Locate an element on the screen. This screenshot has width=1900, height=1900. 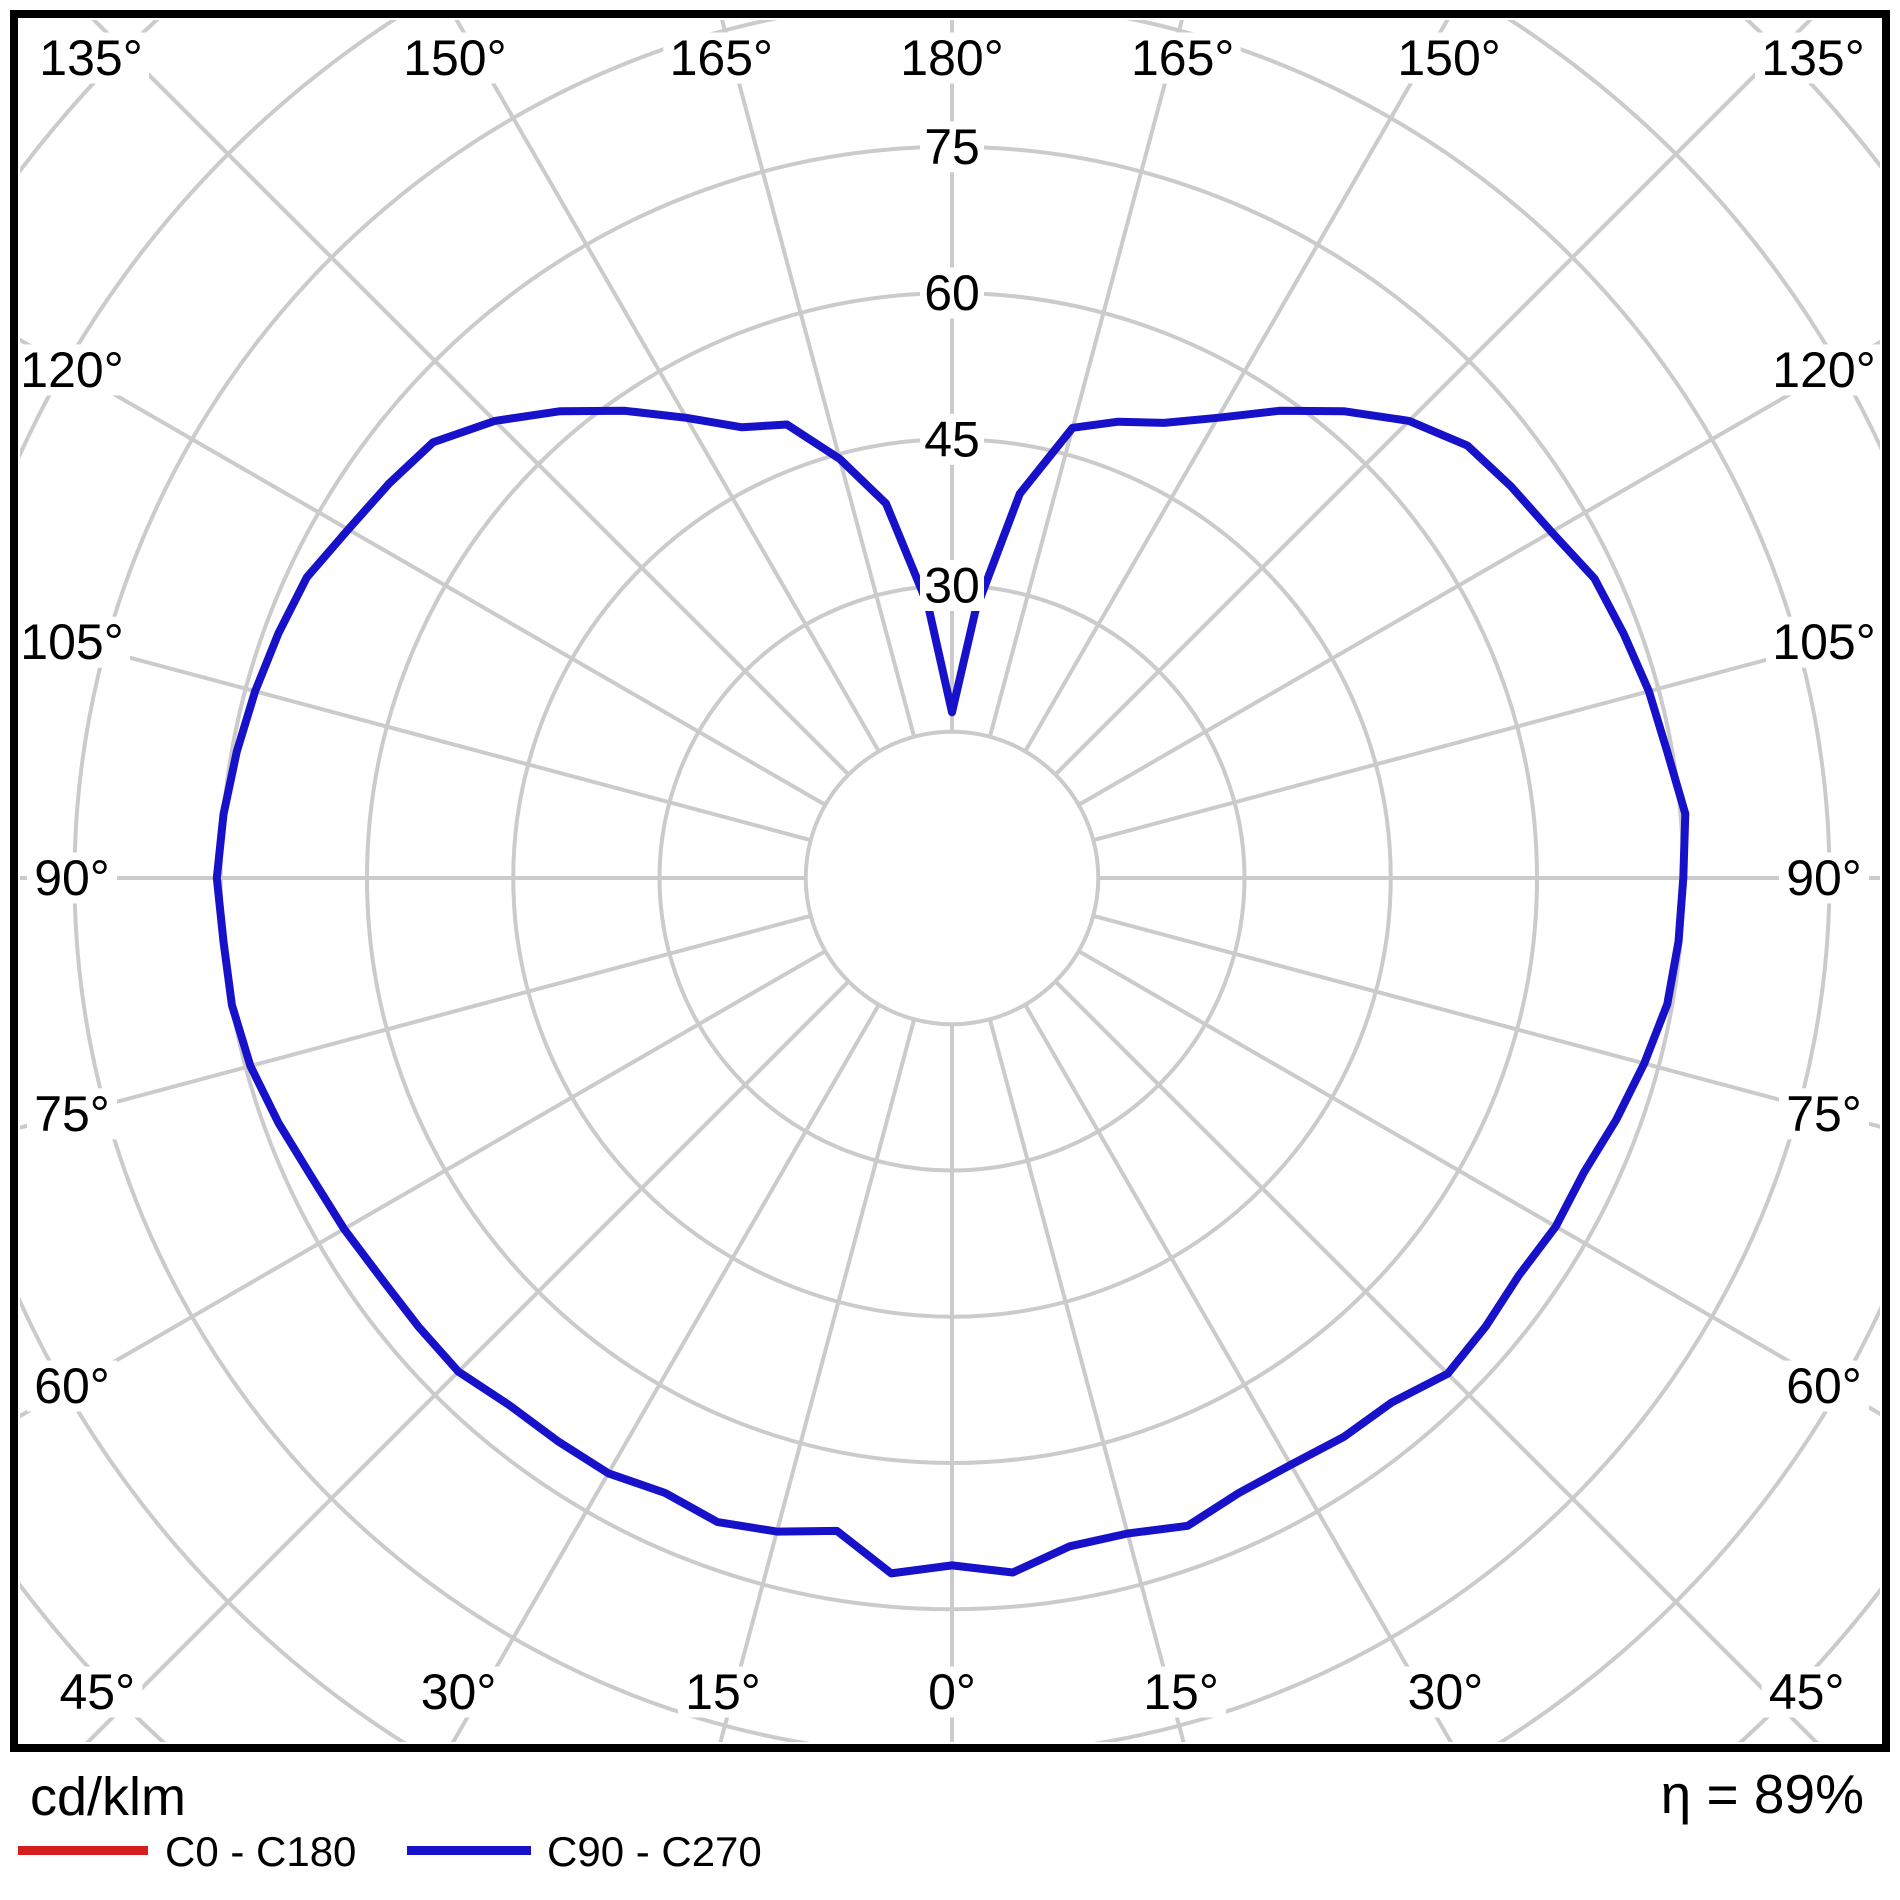
angle-label-90-left-halo is located at coordinates (72, 878).